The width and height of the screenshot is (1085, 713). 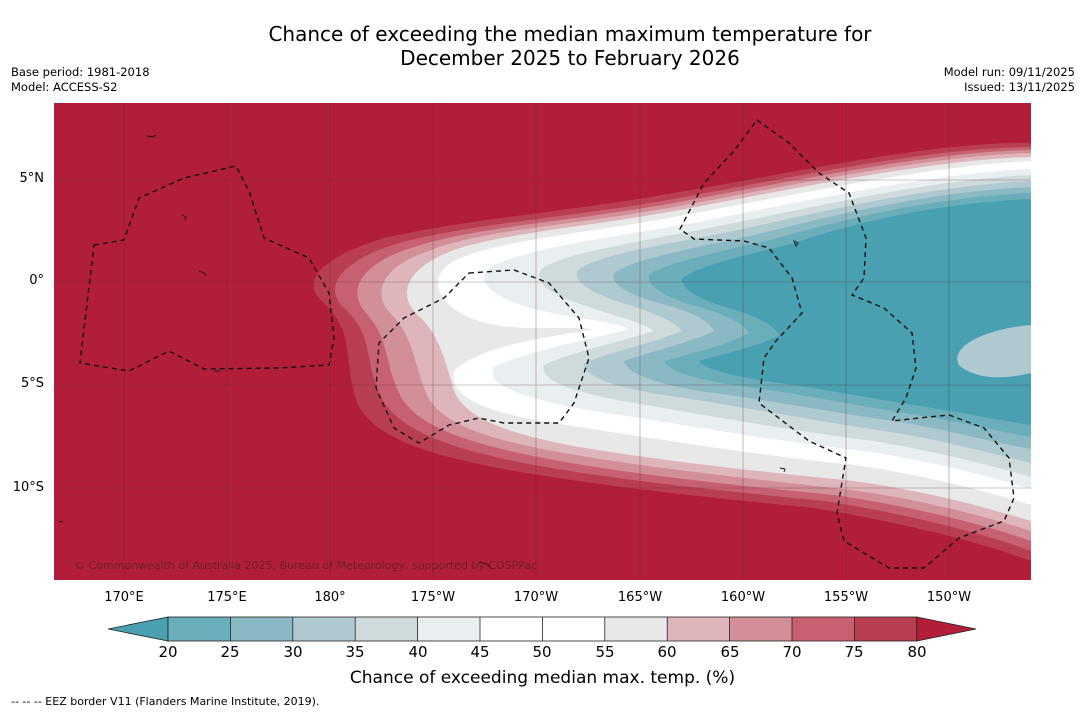 What do you see at coordinates (1009, 72) in the screenshot?
I see `model-run-text: Model run: 09/11/2025` at bounding box center [1009, 72].